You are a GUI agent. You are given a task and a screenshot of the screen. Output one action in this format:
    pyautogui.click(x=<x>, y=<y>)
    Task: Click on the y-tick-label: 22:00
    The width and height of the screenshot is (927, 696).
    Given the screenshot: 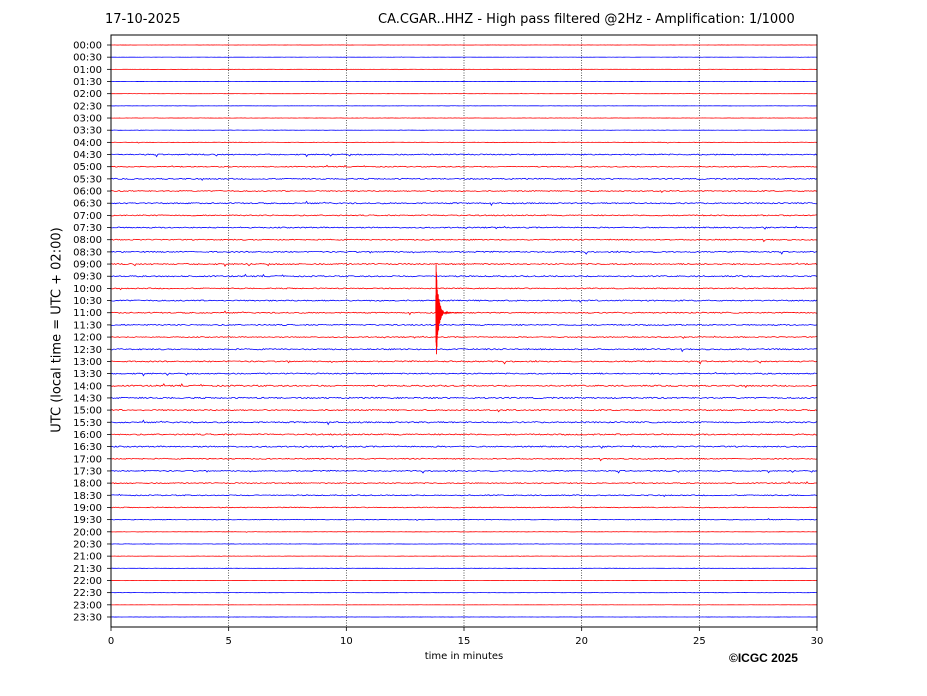 What is the action you would take?
    pyautogui.click(x=87, y=581)
    